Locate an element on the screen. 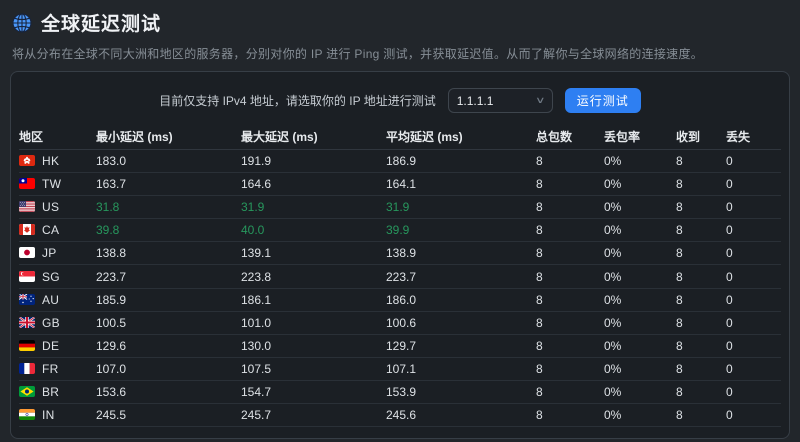  br-flag-icon is located at coordinates (27, 391).